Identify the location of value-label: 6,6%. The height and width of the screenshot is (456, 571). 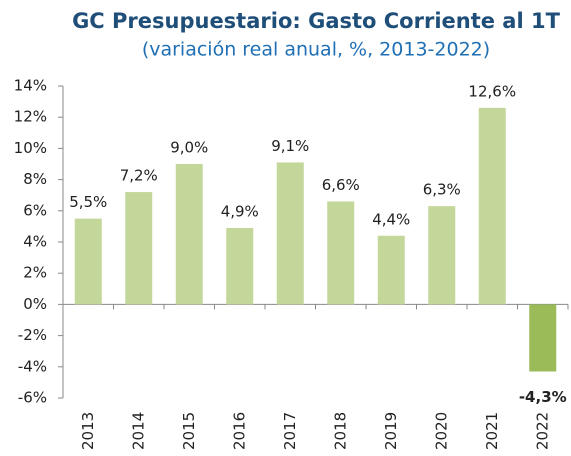
(341, 185).